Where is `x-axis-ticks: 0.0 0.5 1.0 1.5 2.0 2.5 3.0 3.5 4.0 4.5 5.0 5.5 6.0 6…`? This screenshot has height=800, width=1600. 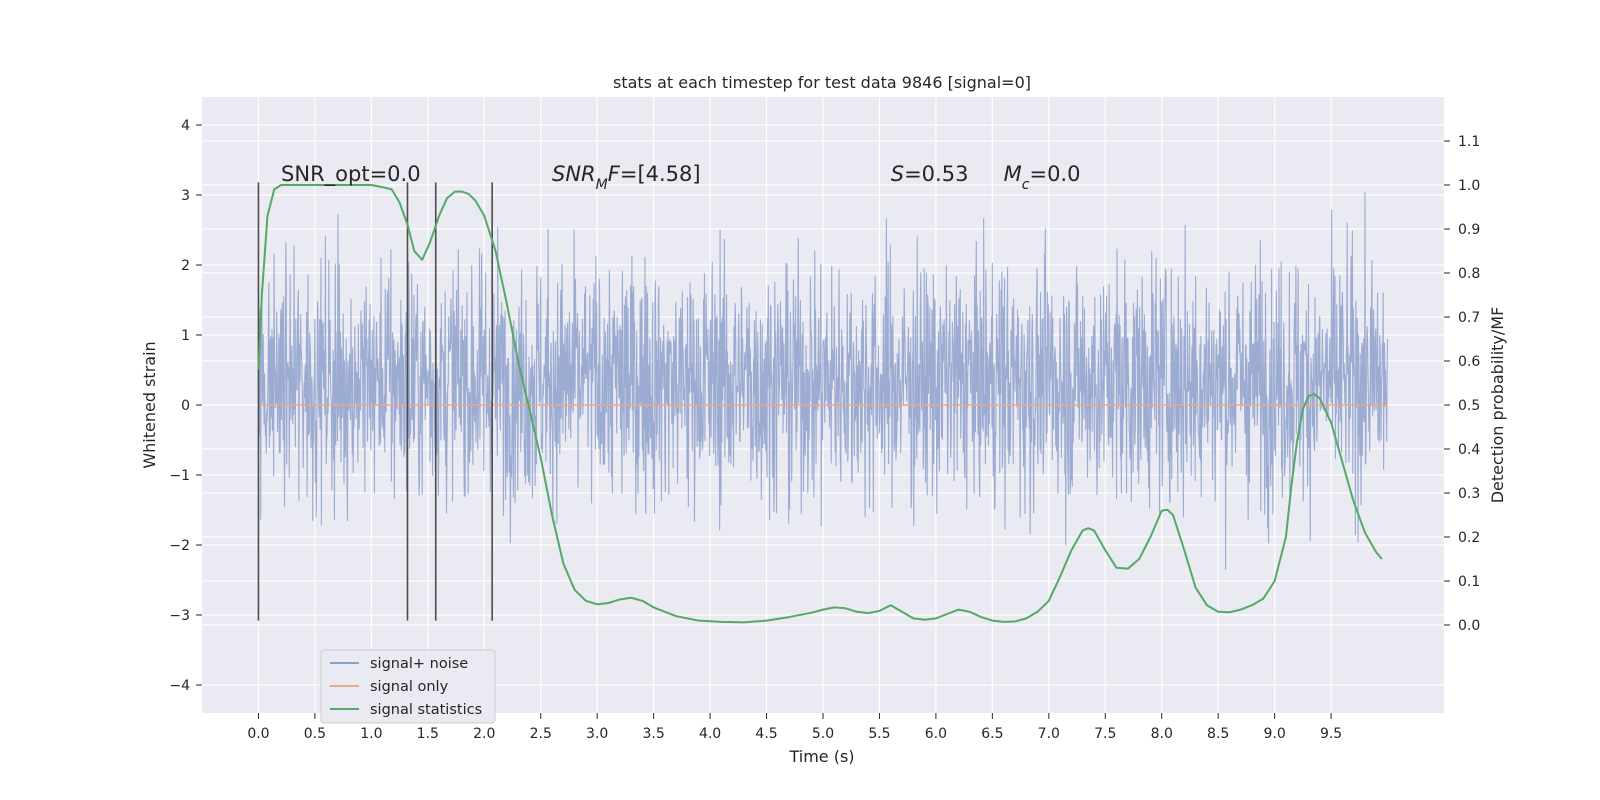
x-axis-ticks: 0.0 0.5 1.0 1.5 2.0 2.5 3.0 3.5 4.0 4.5 5.0 5.5 6.0 6… is located at coordinates (794, 727).